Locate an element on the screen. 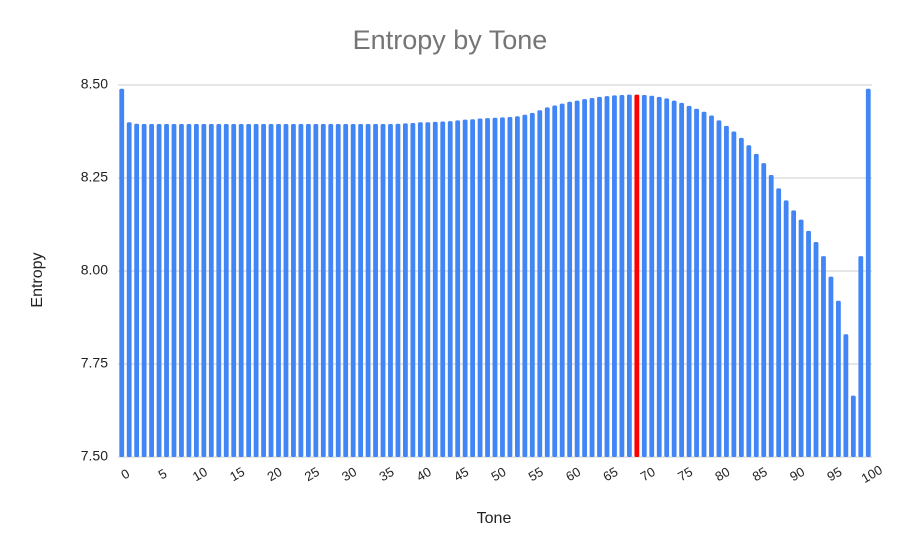 The width and height of the screenshot is (900, 556). x-axis-label: Tone is located at coordinates (494, 518).